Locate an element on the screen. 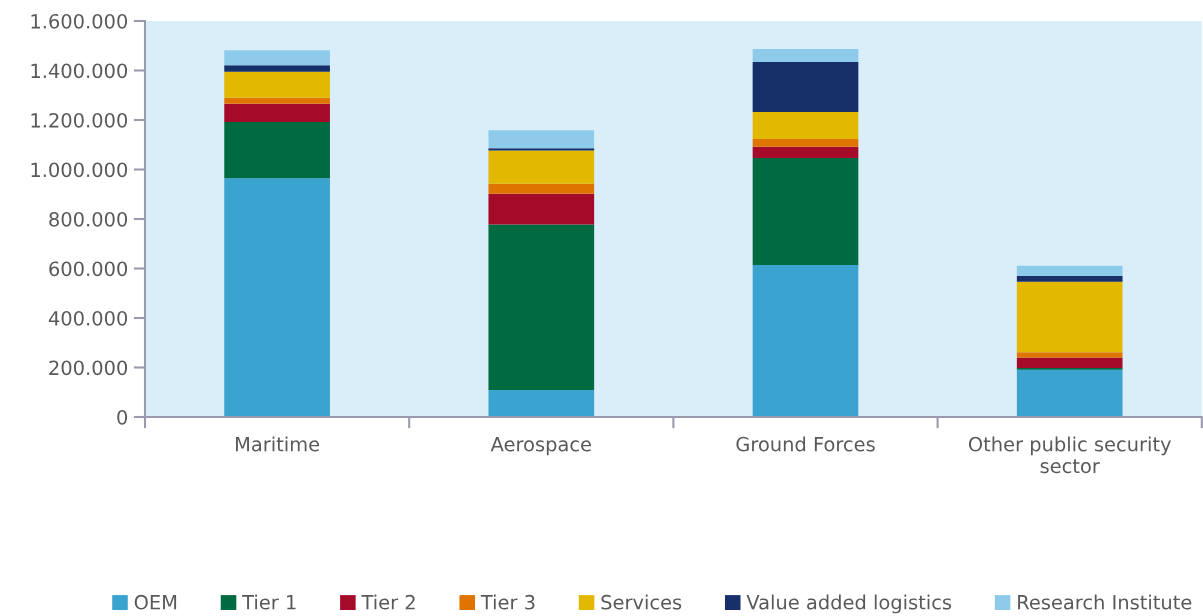 The image size is (1203, 616). y-tick-label: 1.400.000 is located at coordinates (79, 71).